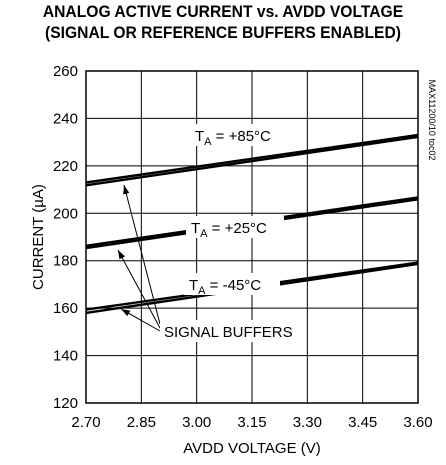  Describe the element at coordinates (65, 308) in the screenshot. I see `y-tick-label: 160` at that location.